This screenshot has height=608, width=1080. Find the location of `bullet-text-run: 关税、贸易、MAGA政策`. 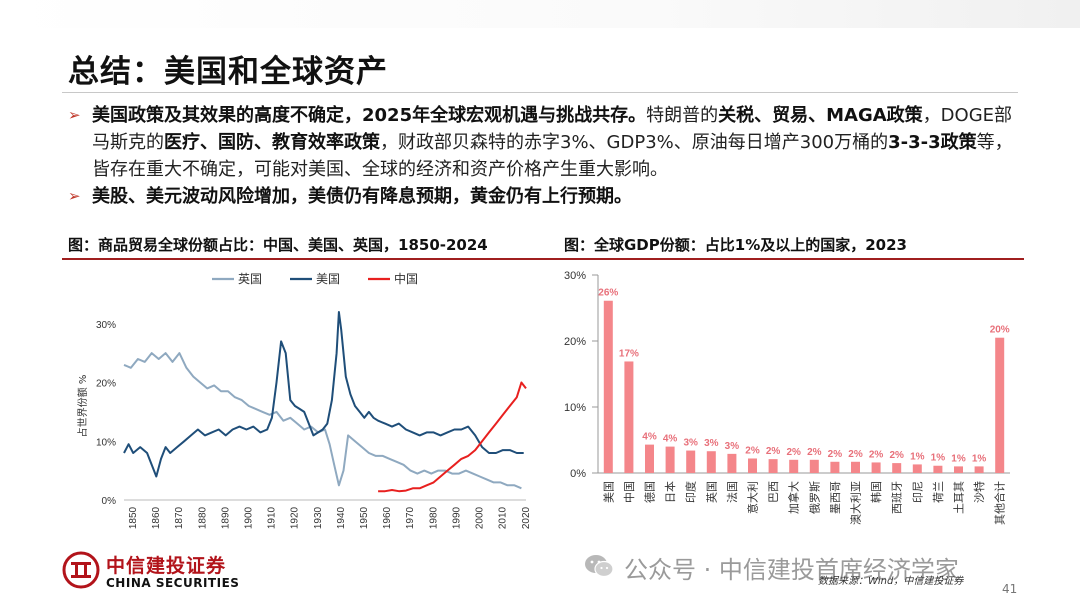

bullet-text-run: 关税、贸易、MAGA政策 is located at coordinates (820, 115).